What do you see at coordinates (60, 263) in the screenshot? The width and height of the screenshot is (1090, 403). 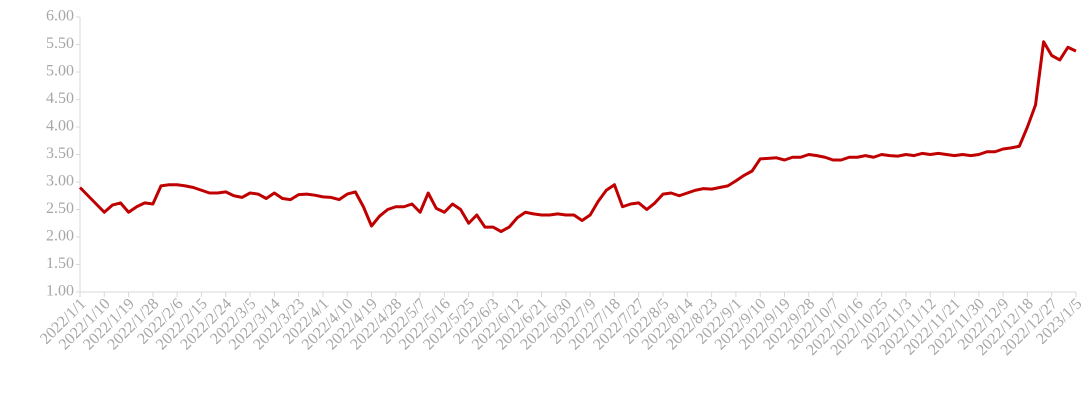 I see `y-tick-label: 1.50` at bounding box center [60, 263].